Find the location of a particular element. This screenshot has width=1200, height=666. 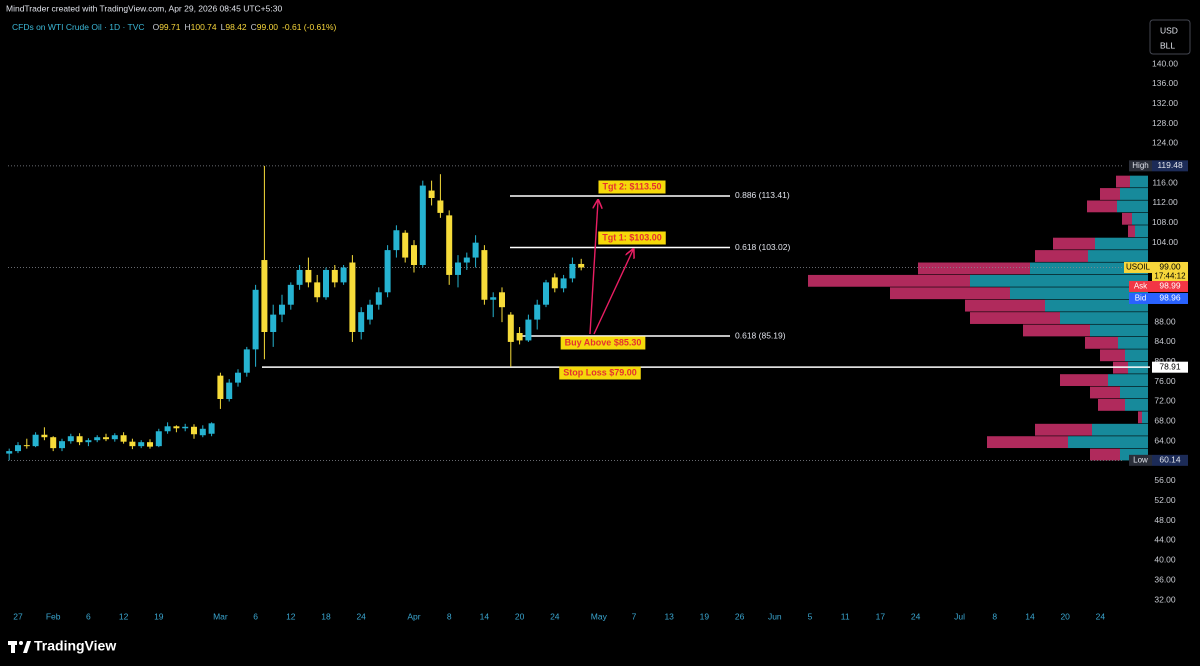

price-label-value: 98.99 is located at coordinates (1170, 286).